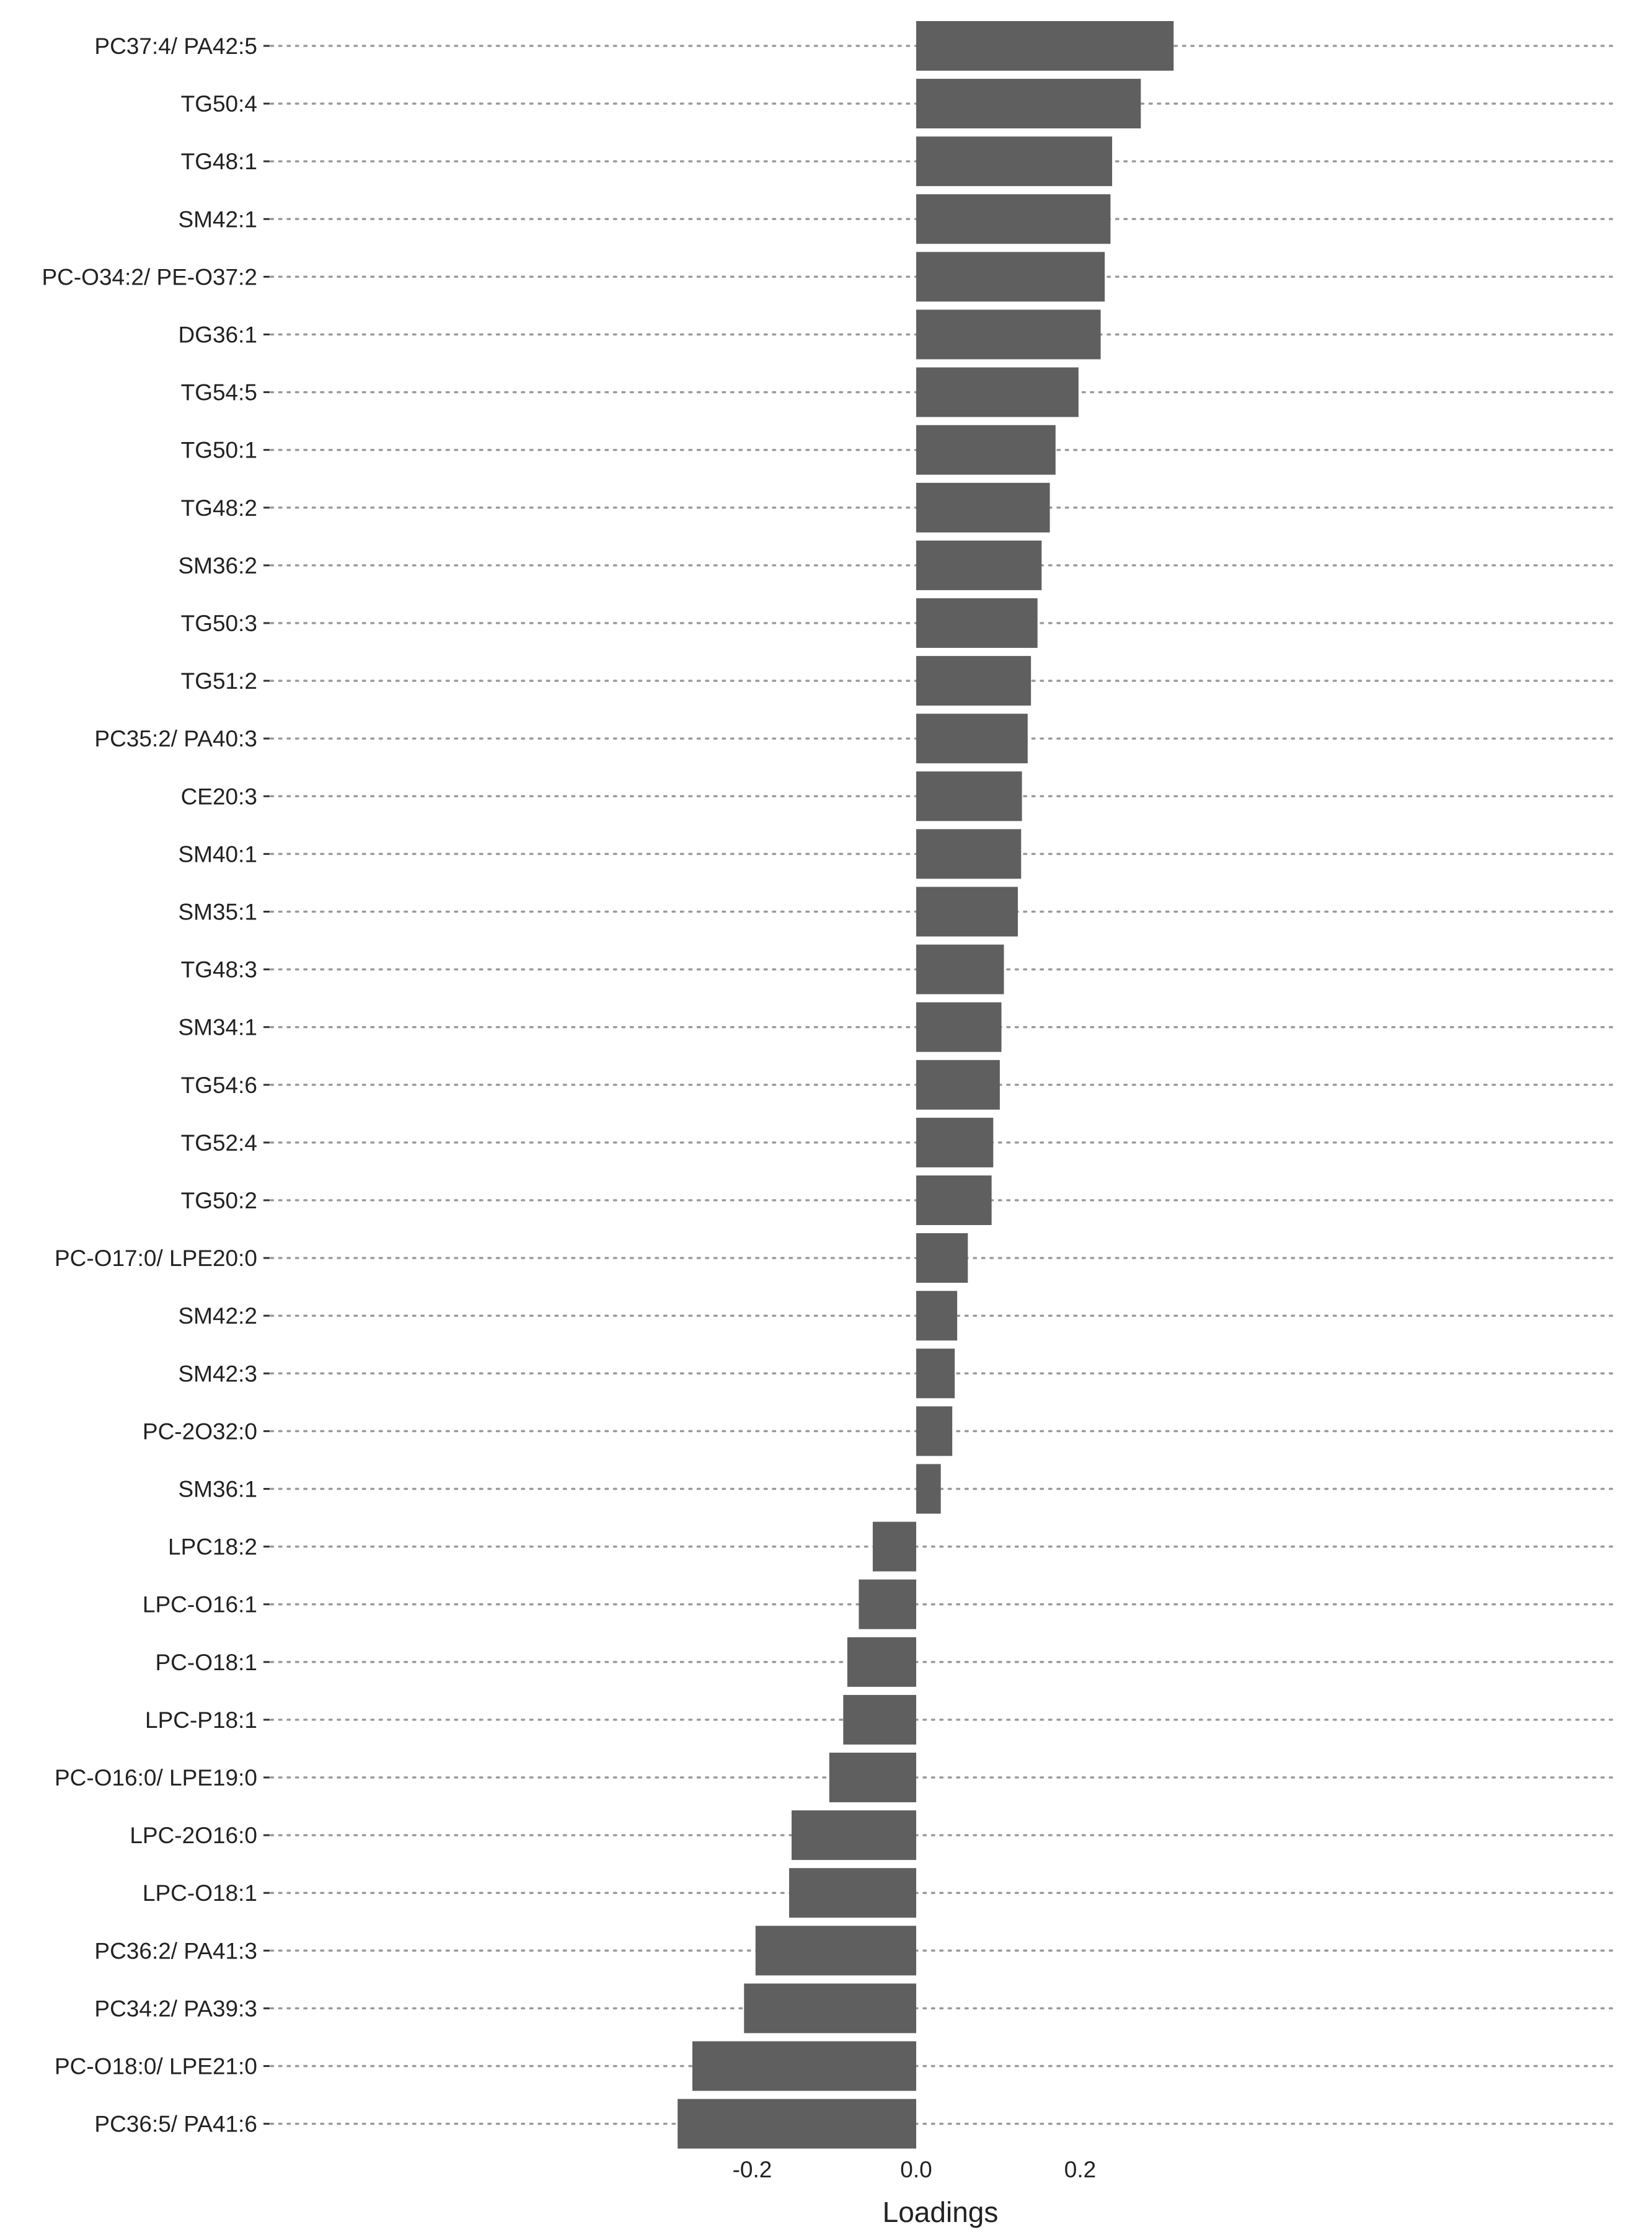 The image size is (1652, 2235). I want to click on y-tick-label: TG48:2, so click(219, 508).